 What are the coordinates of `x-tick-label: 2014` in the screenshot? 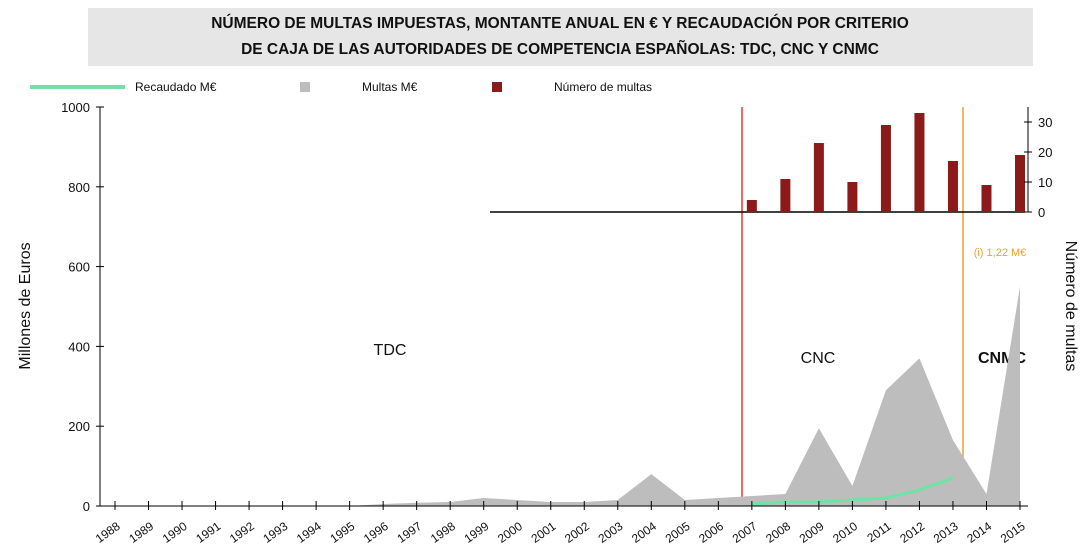 It's located at (979, 532).